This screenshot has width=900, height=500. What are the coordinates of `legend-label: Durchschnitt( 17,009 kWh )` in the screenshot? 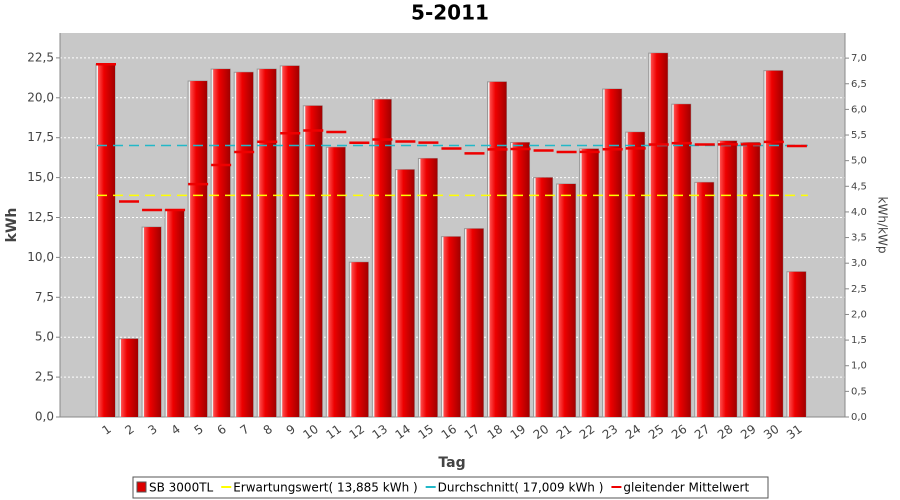 It's located at (521, 488).